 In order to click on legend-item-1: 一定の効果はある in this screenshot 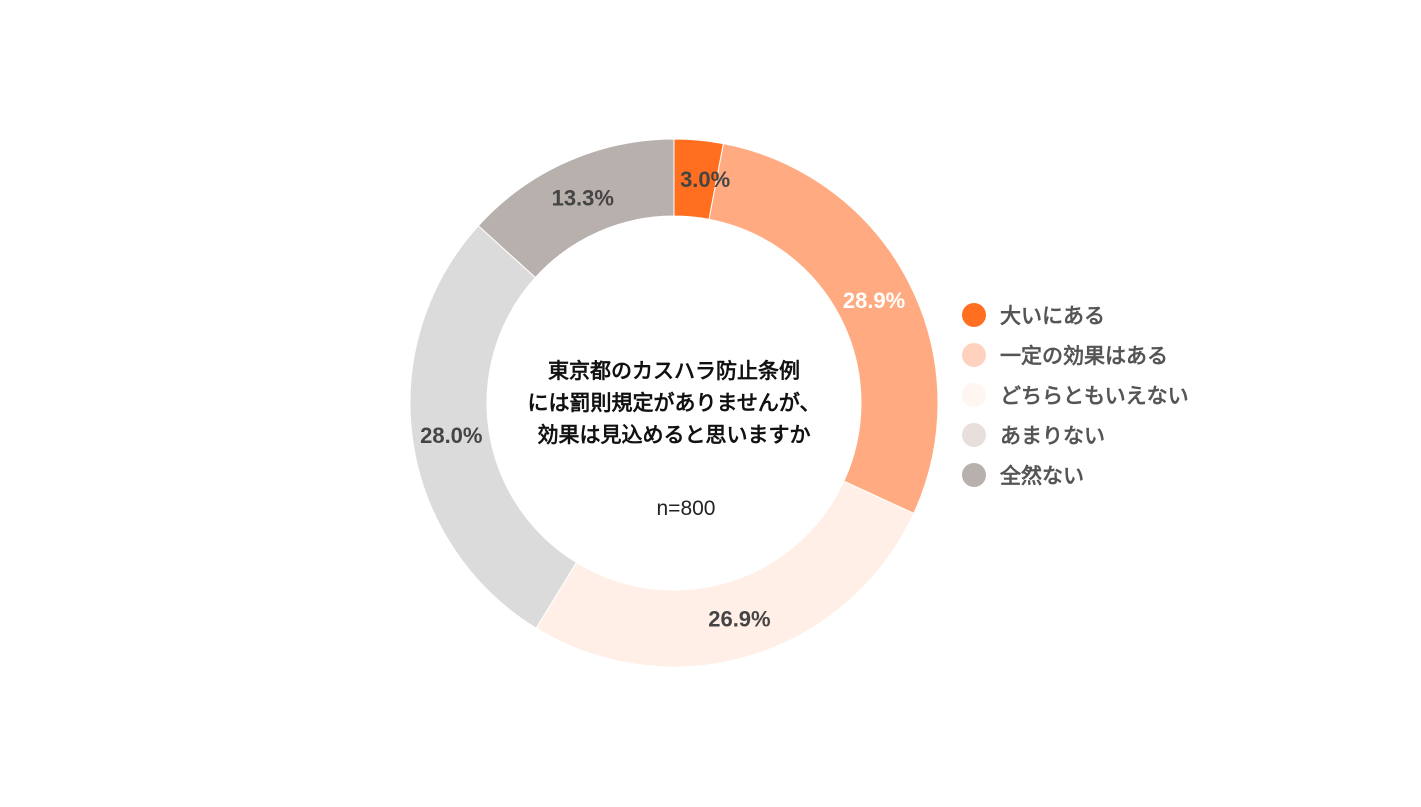, I will do `click(1075, 355)`.